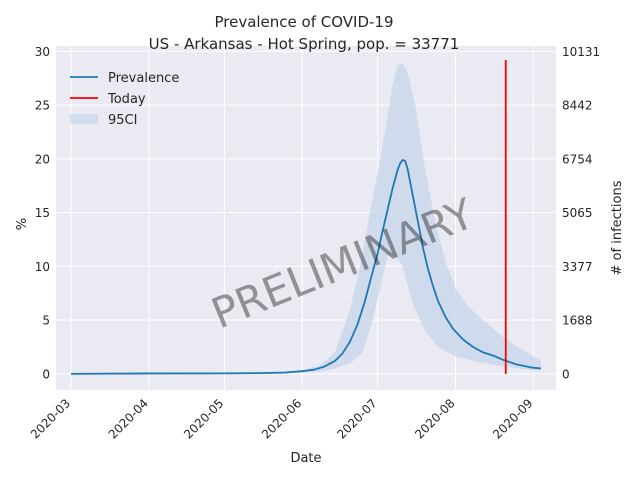 Image resolution: width=640 pixels, height=480 pixels. I want to click on y-tick-label: 30, so click(42, 52).